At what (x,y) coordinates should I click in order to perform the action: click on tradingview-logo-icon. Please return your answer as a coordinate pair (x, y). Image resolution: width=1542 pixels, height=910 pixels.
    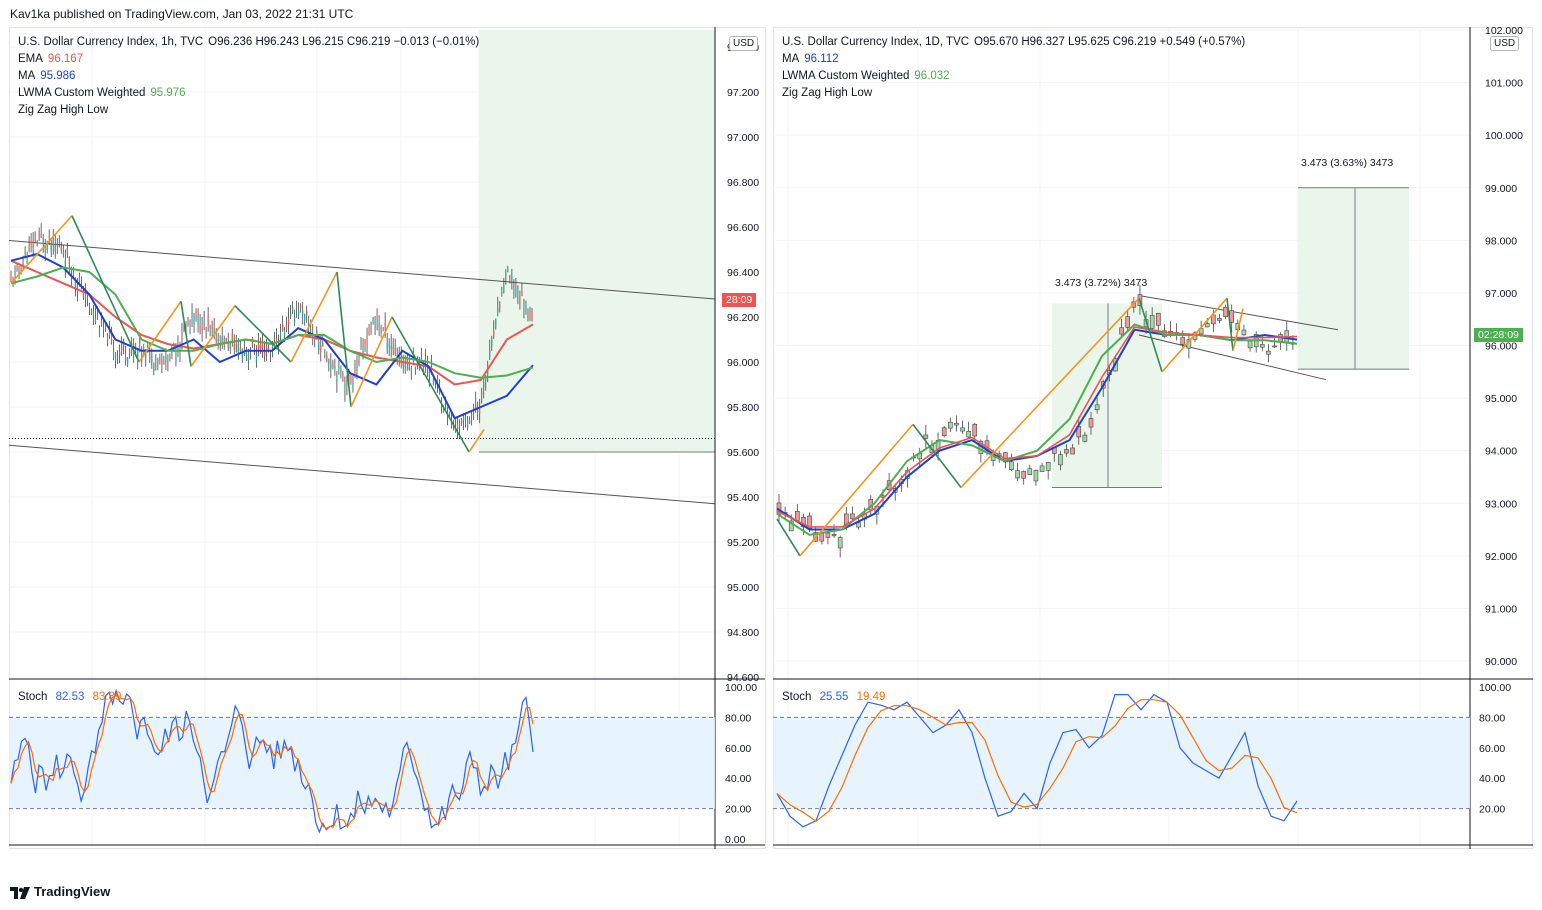
    Looking at the image, I should click on (20, 892).